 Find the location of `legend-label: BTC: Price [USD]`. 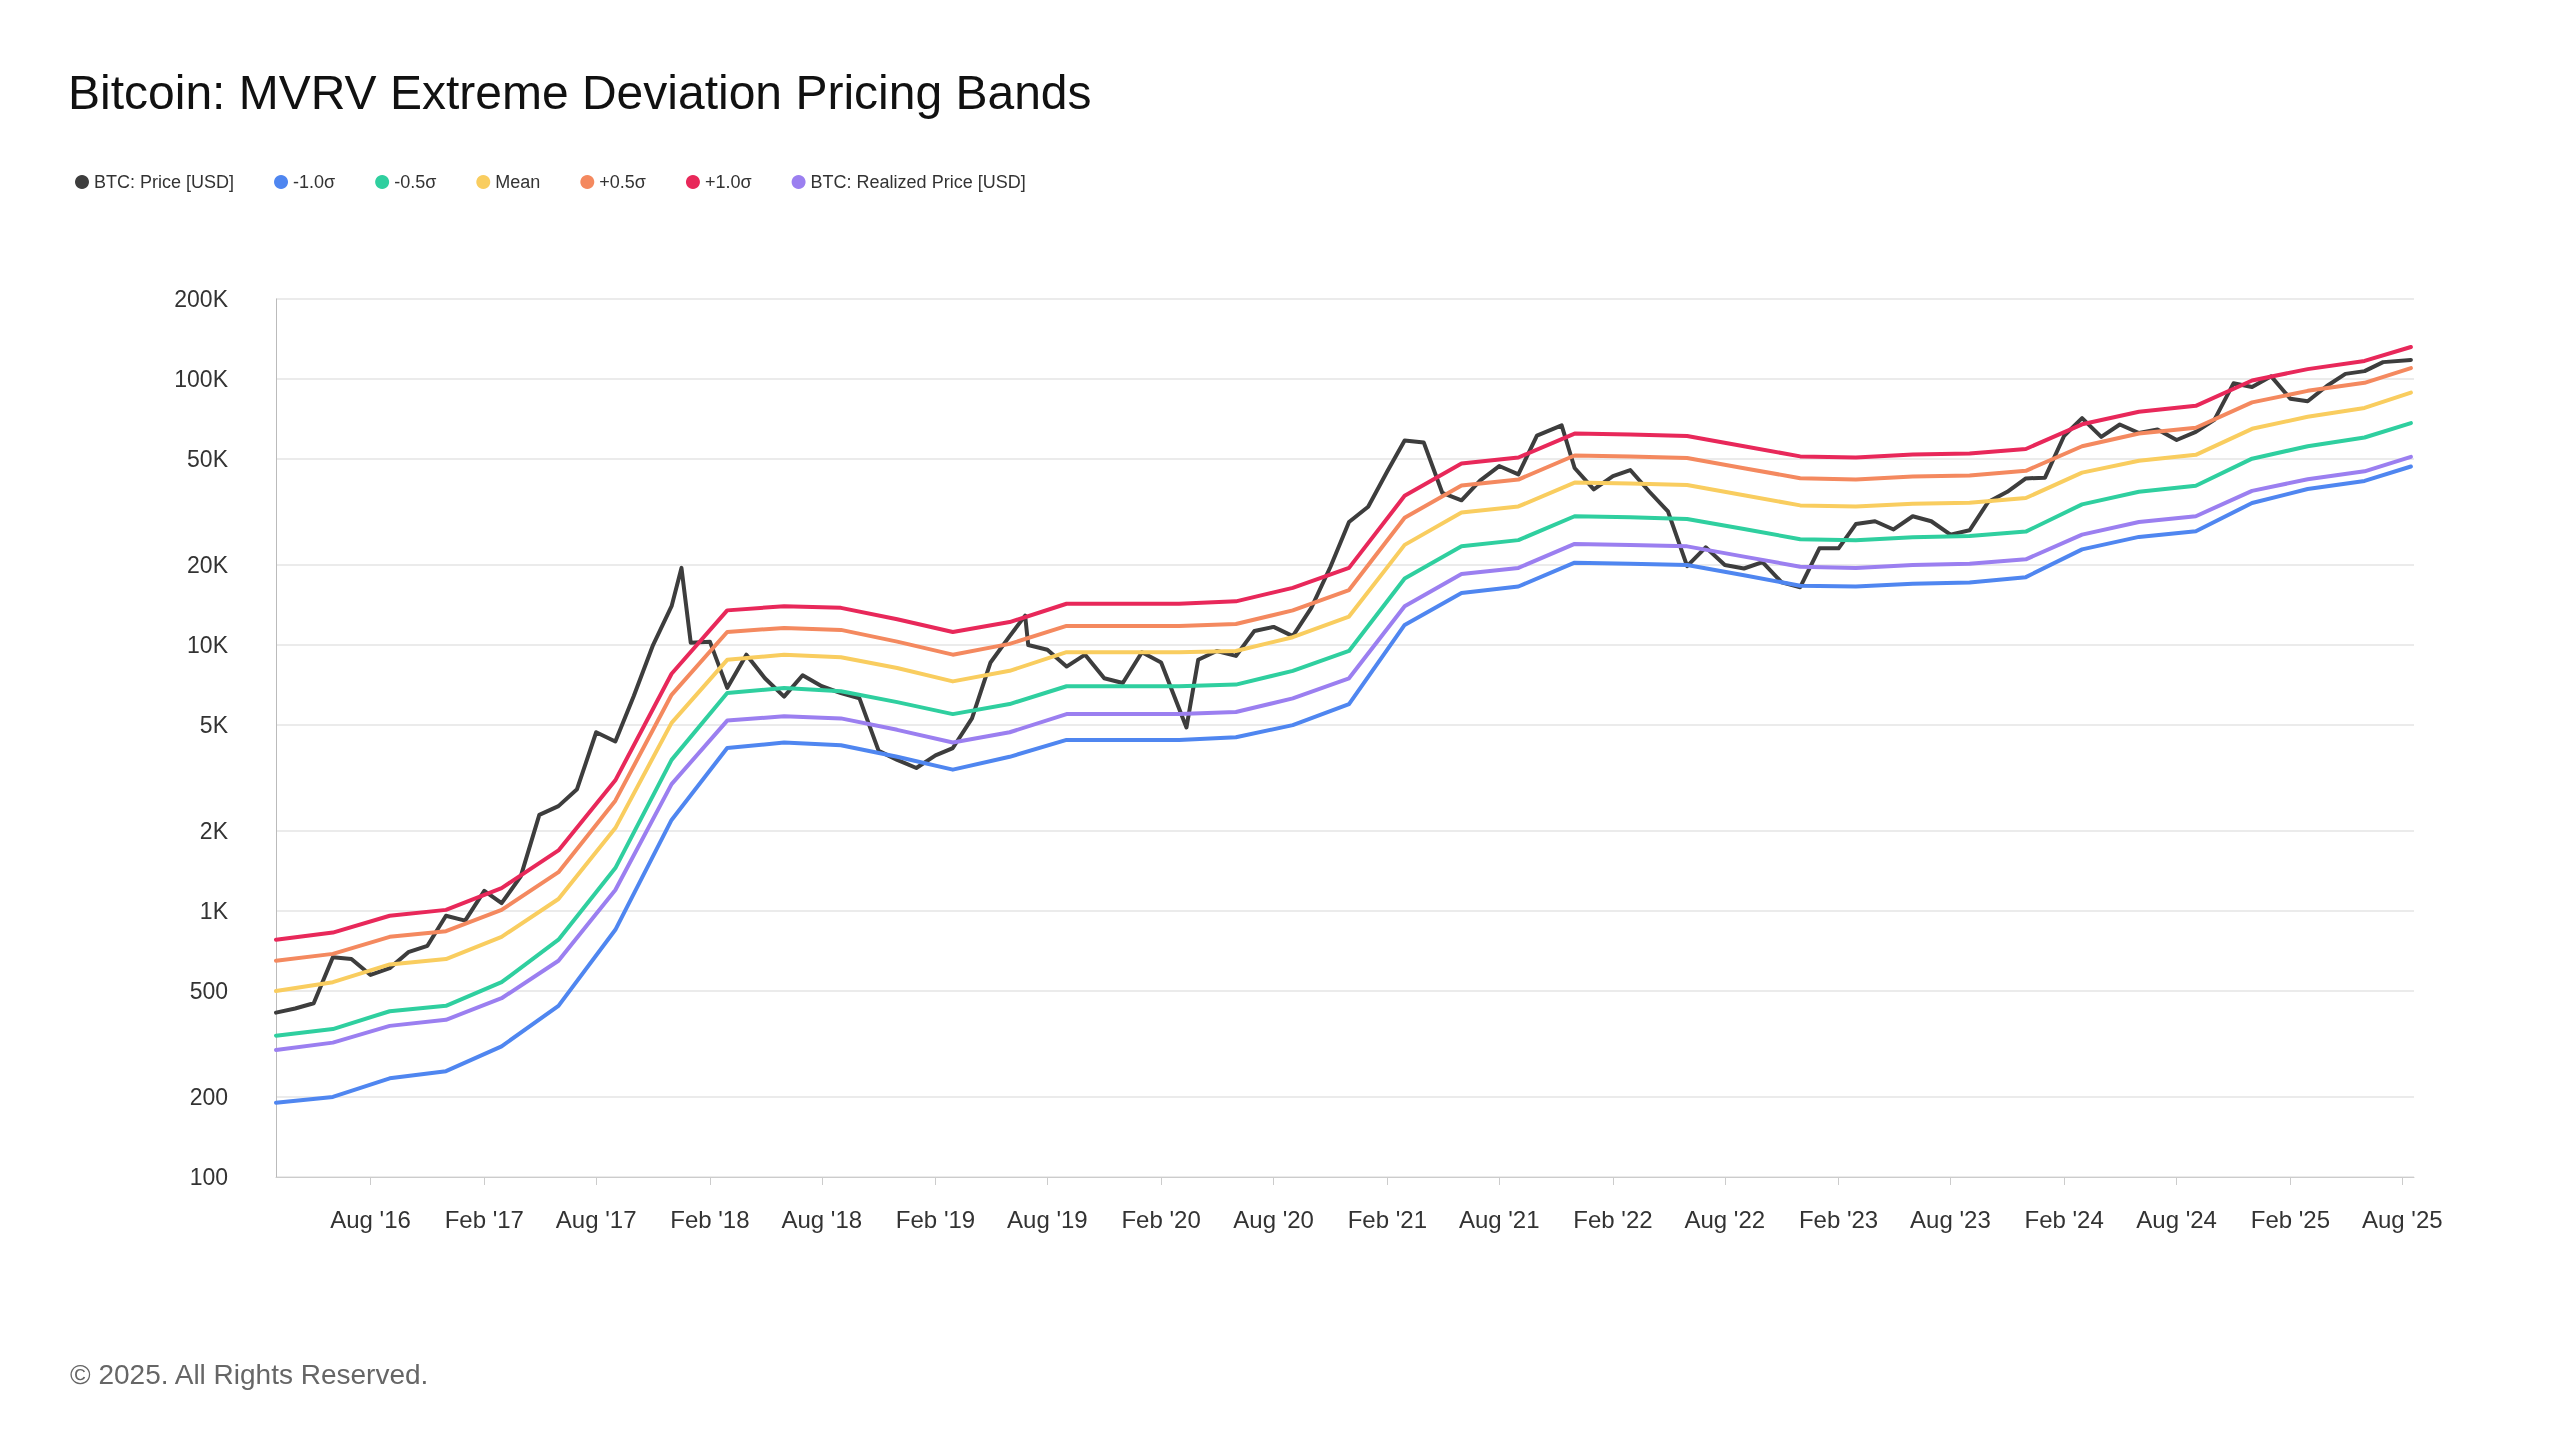

legend-label: BTC: Price [USD] is located at coordinates (164, 182).